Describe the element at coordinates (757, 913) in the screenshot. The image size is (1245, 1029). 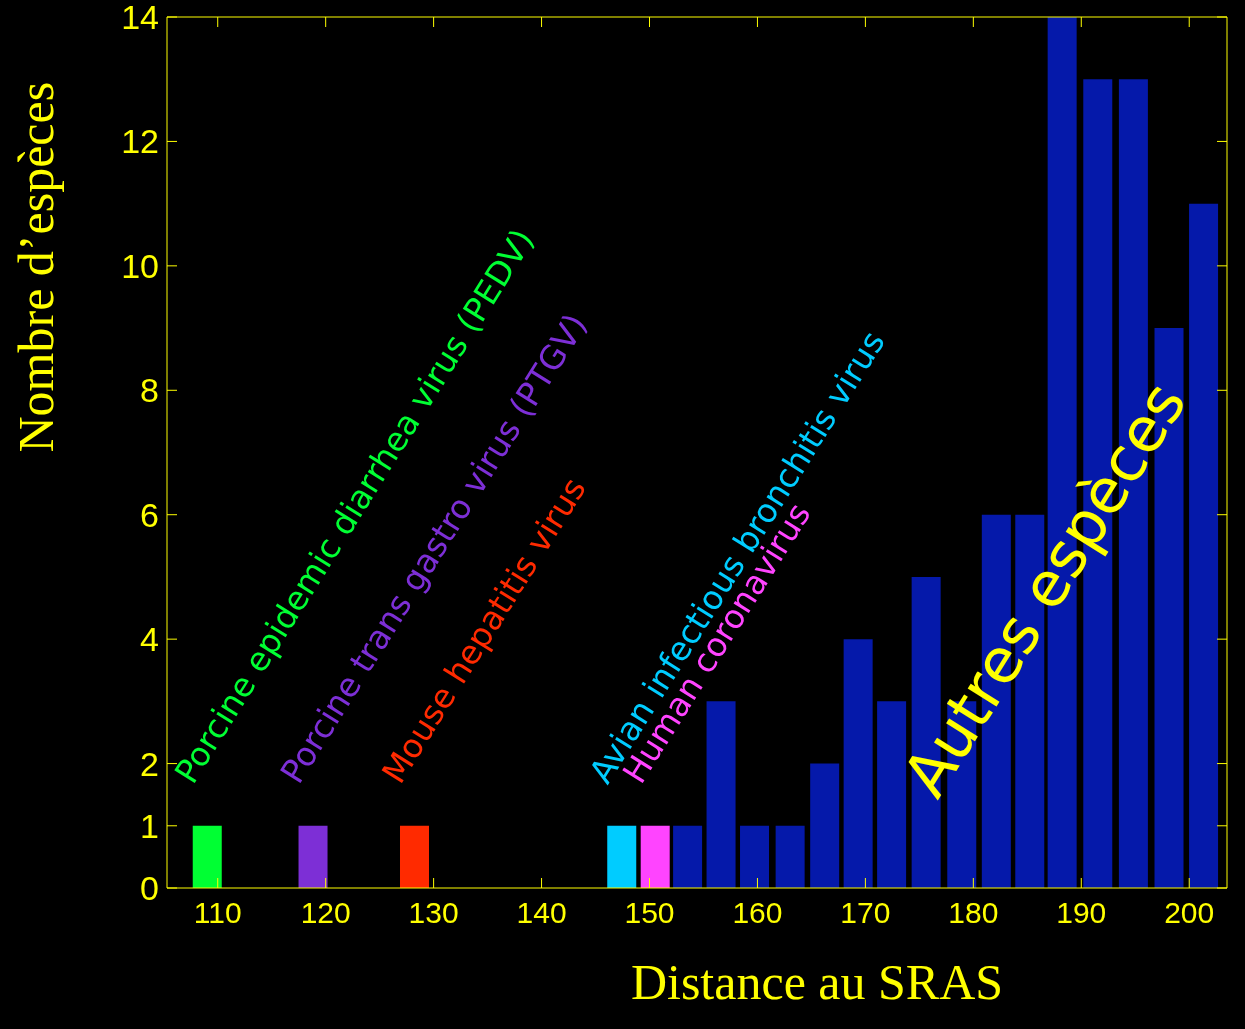
I see `x-tick-label: 160` at that location.